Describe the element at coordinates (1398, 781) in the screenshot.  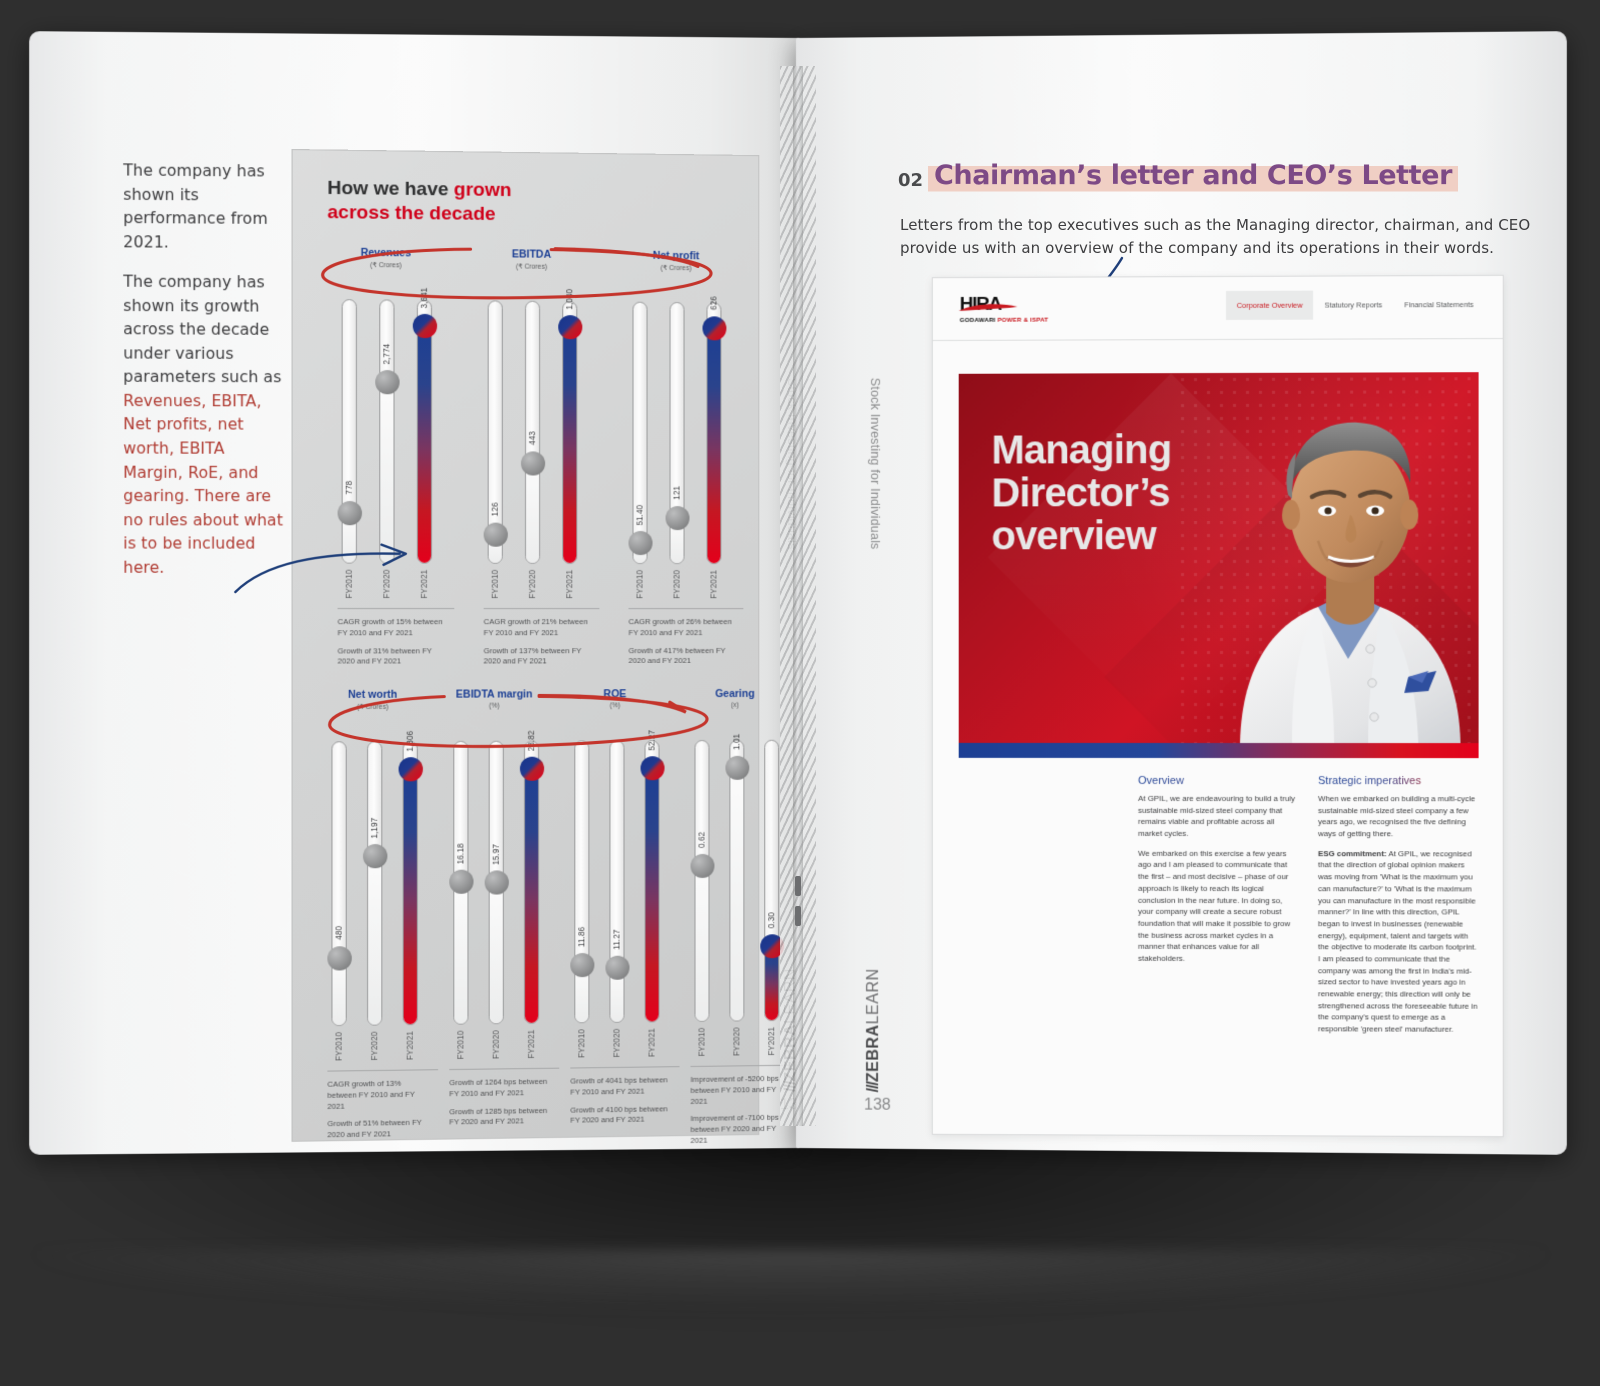
I see `column-heading-strategic: Strategic imperatives` at that location.